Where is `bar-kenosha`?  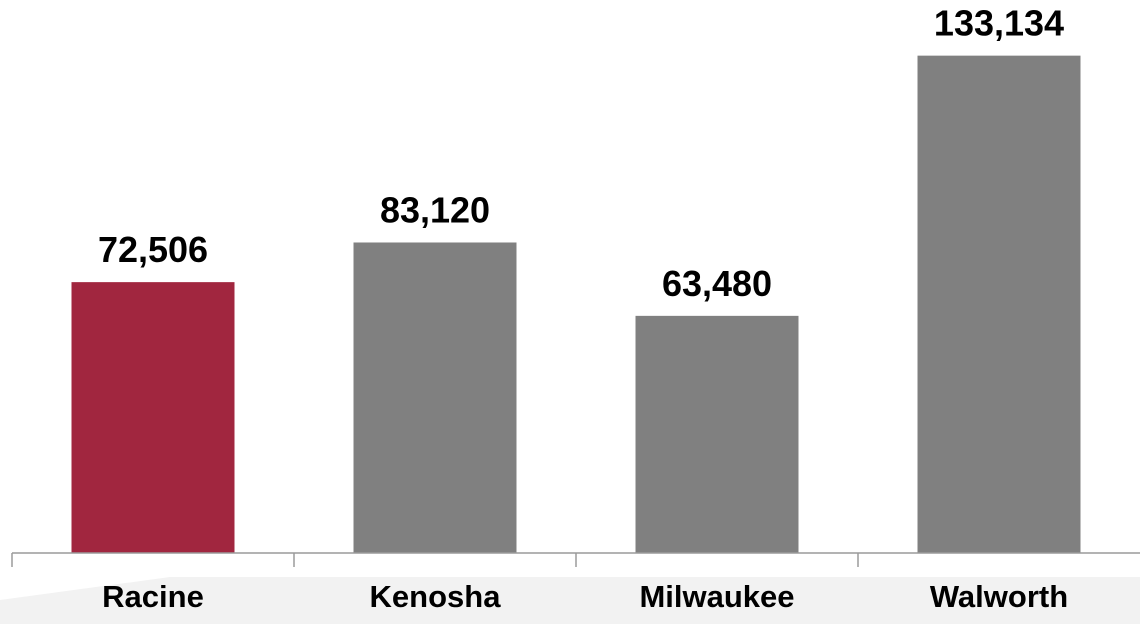 bar-kenosha is located at coordinates (435, 397).